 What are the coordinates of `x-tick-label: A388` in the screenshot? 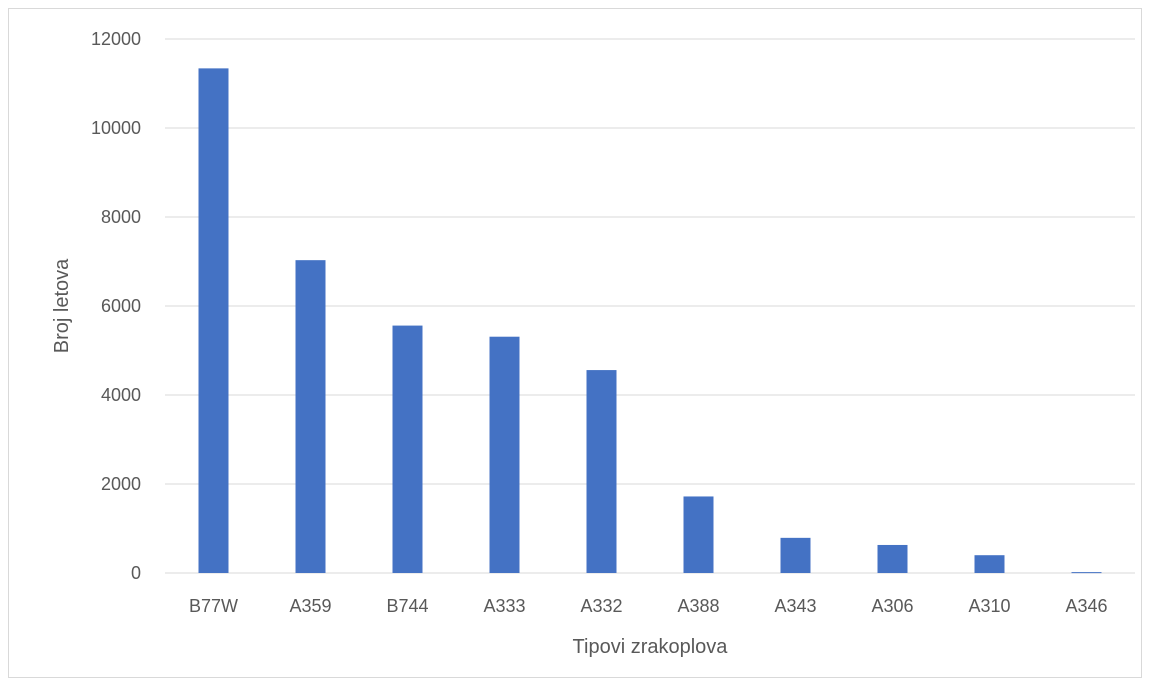 It's located at (698, 606).